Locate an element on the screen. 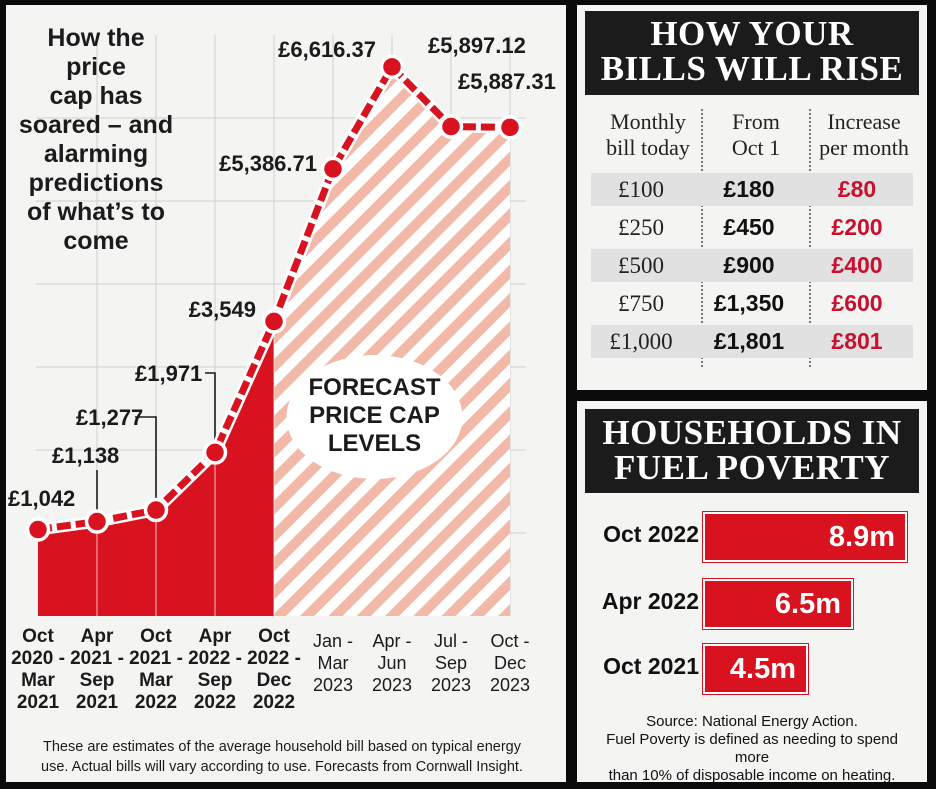  bills-title-line: HOW YOUR is located at coordinates (752, 33).